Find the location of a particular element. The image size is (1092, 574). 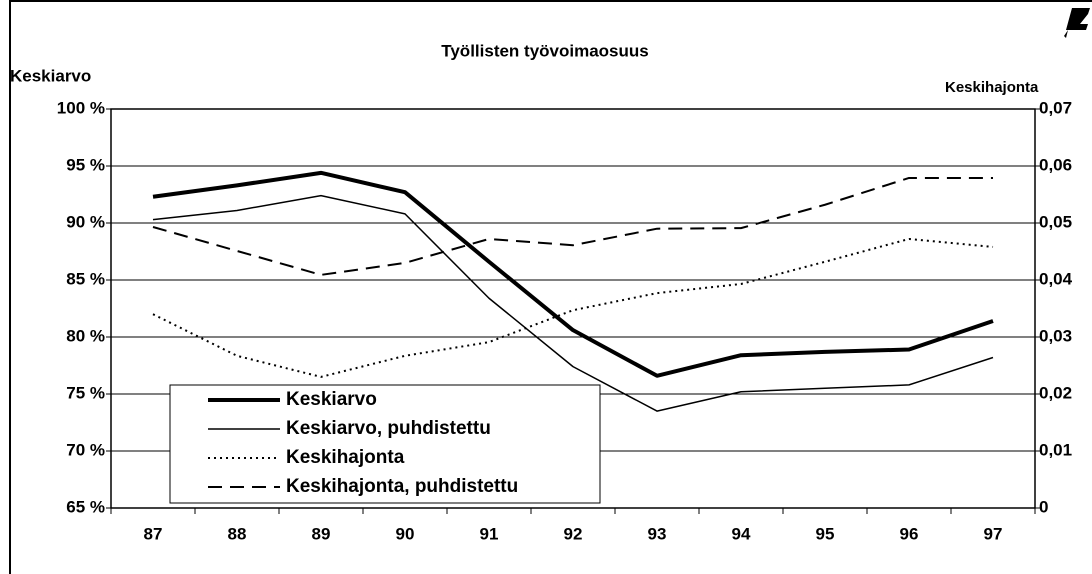

x-tick-label: 93 is located at coordinates (657, 533).